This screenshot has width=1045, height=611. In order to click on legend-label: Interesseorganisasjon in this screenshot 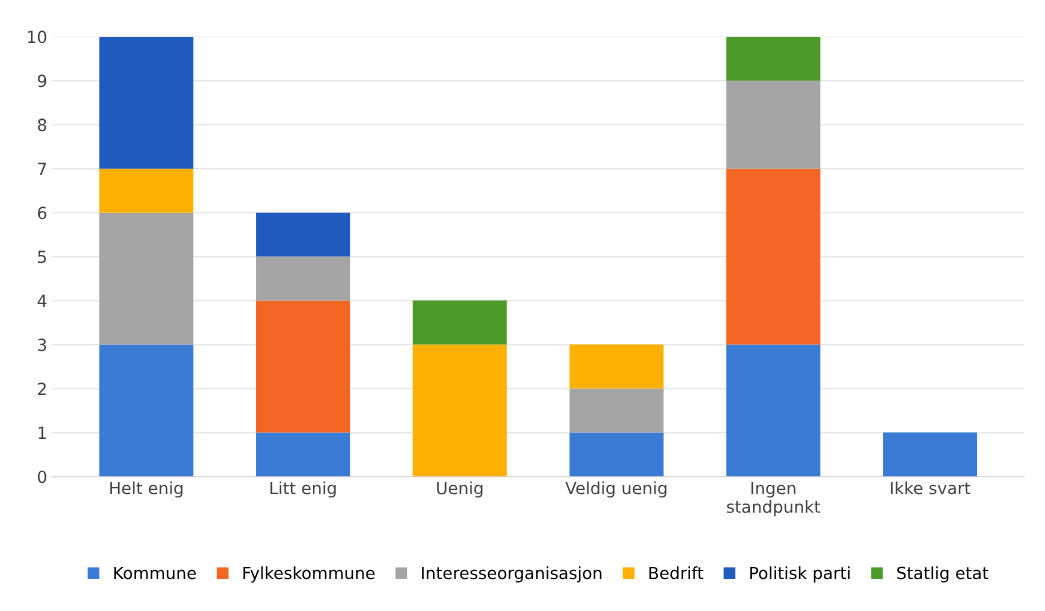, I will do `click(512, 574)`.